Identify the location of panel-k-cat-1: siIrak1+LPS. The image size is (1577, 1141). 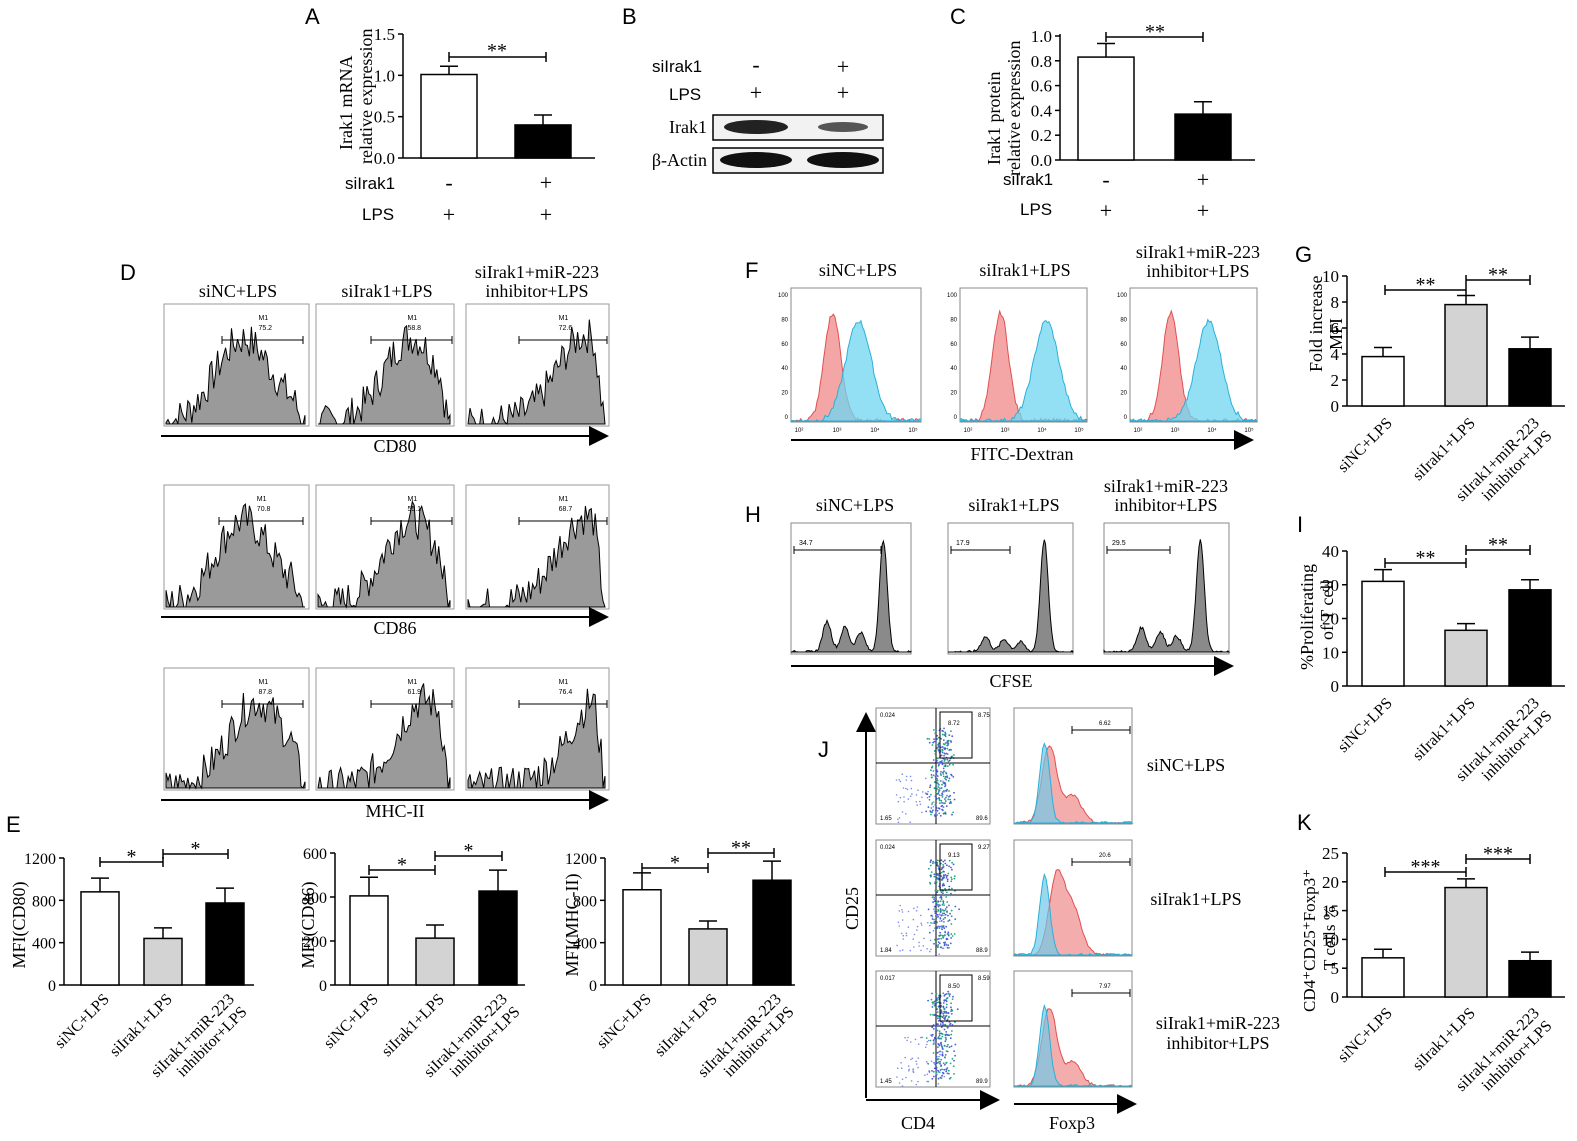
(1444, 1039).